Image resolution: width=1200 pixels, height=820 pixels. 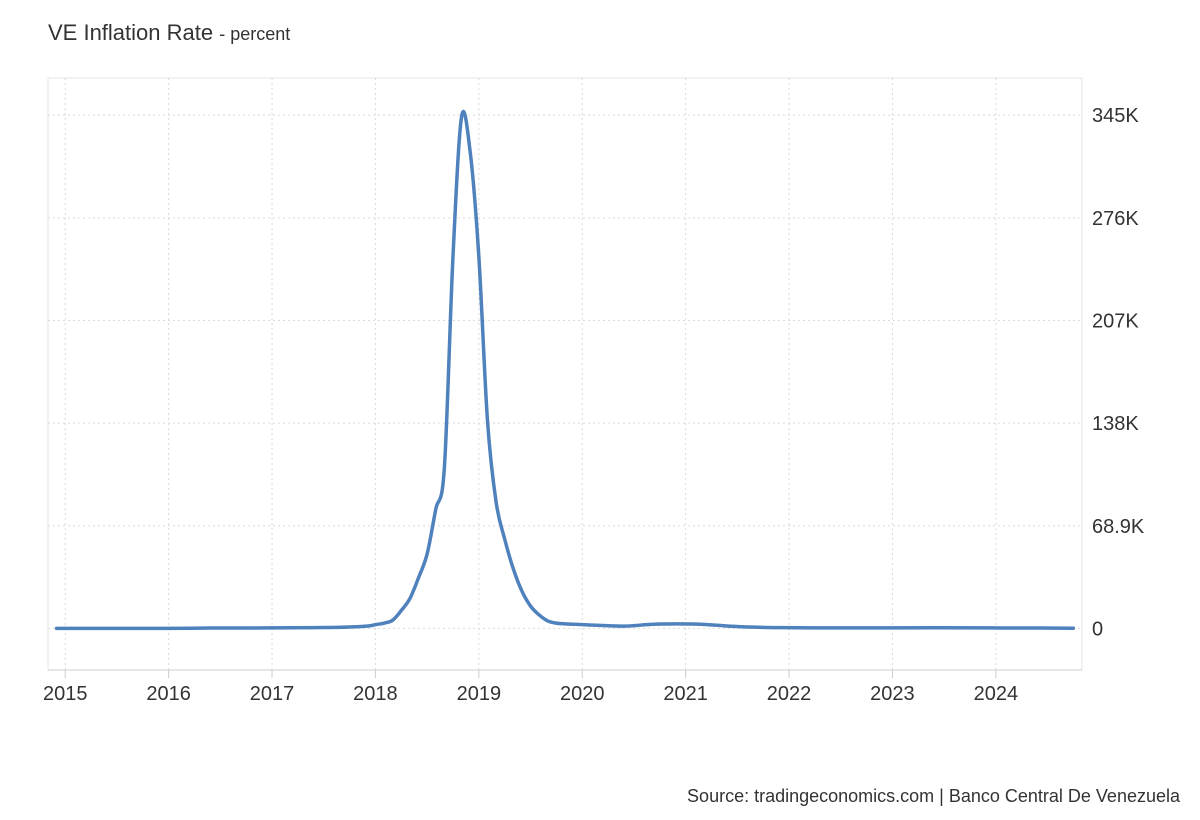 What do you see at coordinates (168, 694) in the screenshot?
I see `x-tick-label: 2016` at bounding box center [168, 694].